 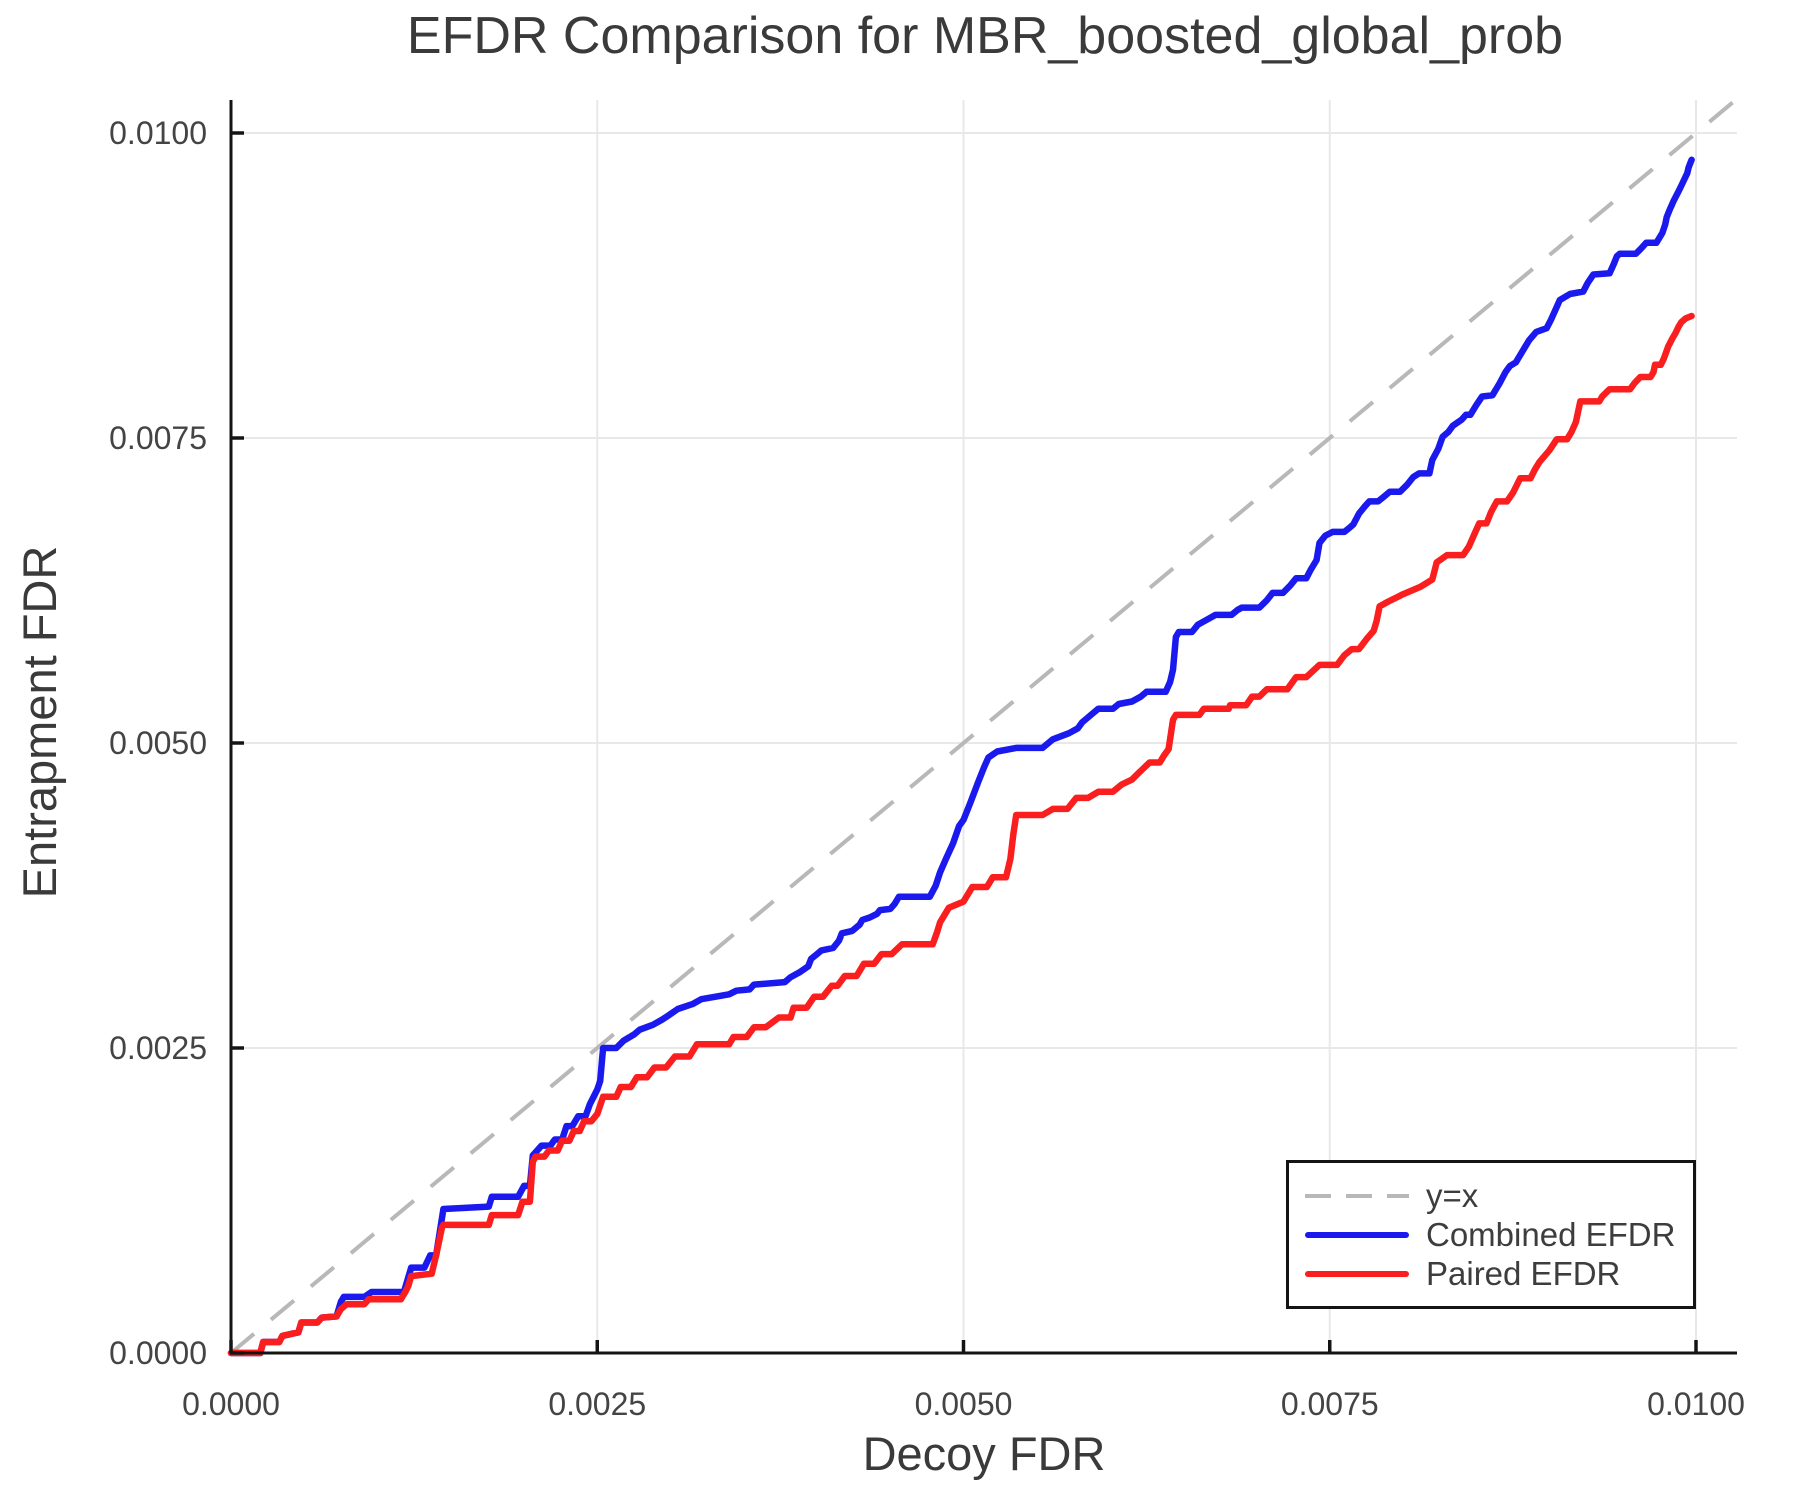 What do you see at coordinates (1329, 1404) in the screenshot?
I see `x-tick-label: 0.0075` at bounding box center [1329, 1404].